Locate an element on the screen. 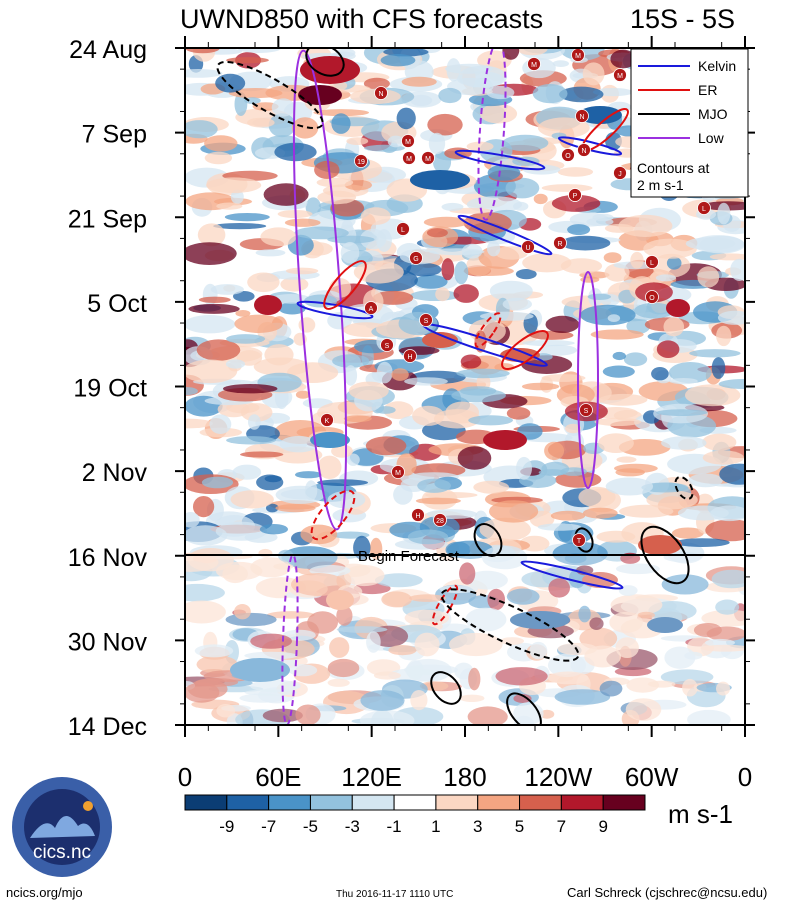  low-contour is located at coordinates (492, 134).